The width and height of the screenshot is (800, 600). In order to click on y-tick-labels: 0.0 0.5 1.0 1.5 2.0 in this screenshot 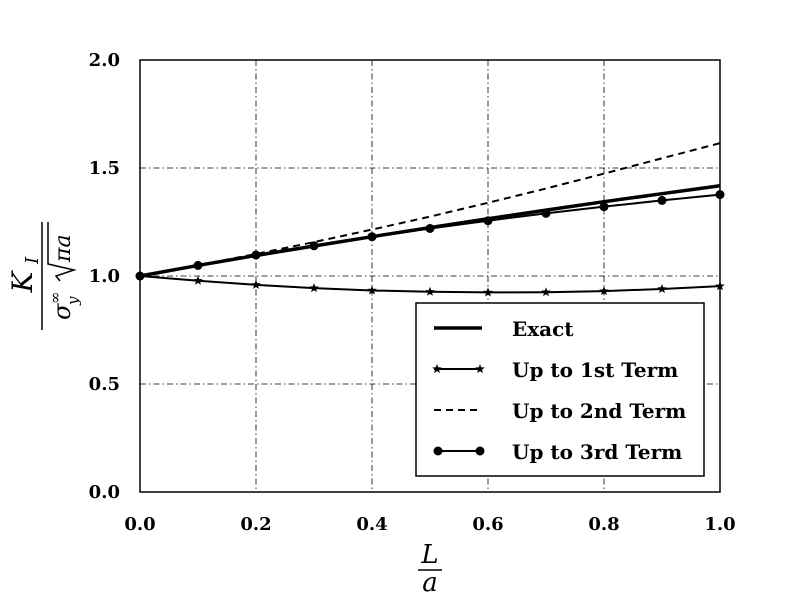, I will do `click(104, 276)`.